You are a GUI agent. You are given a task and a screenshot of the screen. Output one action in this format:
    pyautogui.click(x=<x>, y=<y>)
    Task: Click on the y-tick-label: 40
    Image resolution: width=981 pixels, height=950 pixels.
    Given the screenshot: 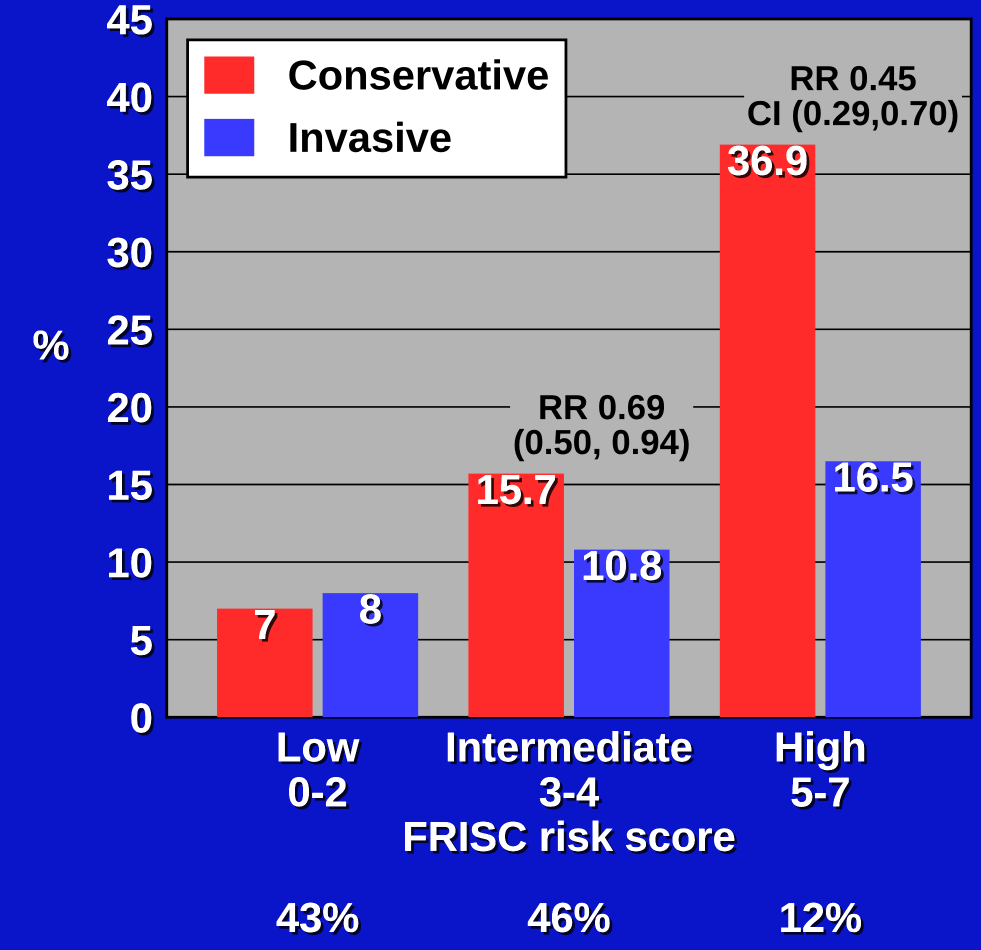 What is the action you would take?
    pyautogui.click(x=130, y=98)
    